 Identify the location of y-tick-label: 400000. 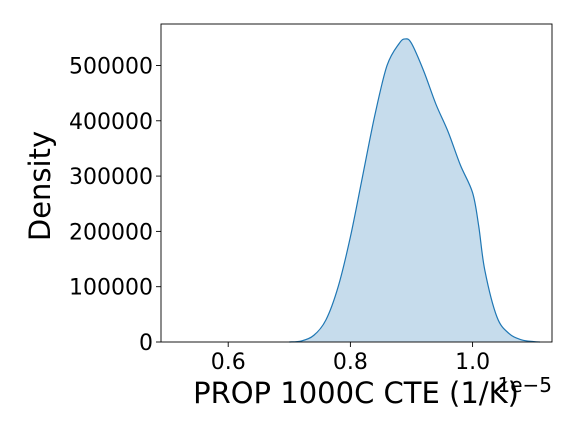
(111, 122).